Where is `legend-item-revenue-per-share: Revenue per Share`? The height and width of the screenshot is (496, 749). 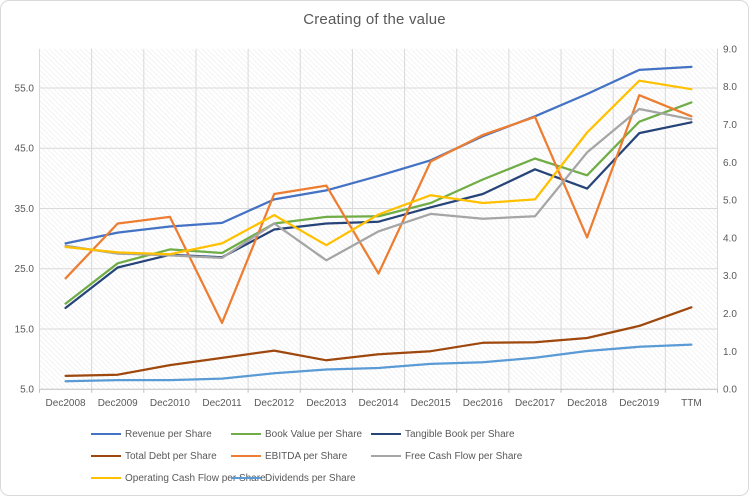 legend-item-revenue-per-share: Revenue per Share is located at coordinates (151, 434).